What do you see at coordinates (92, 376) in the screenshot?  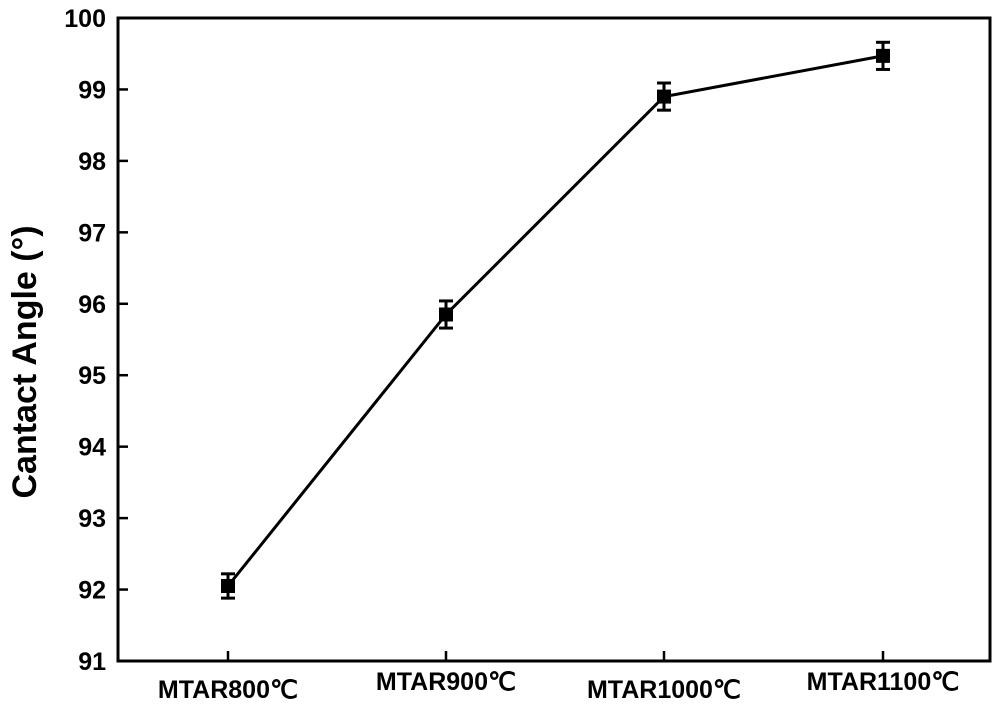 I see `y-tick-label: 95` at bounding box center [92, 376].